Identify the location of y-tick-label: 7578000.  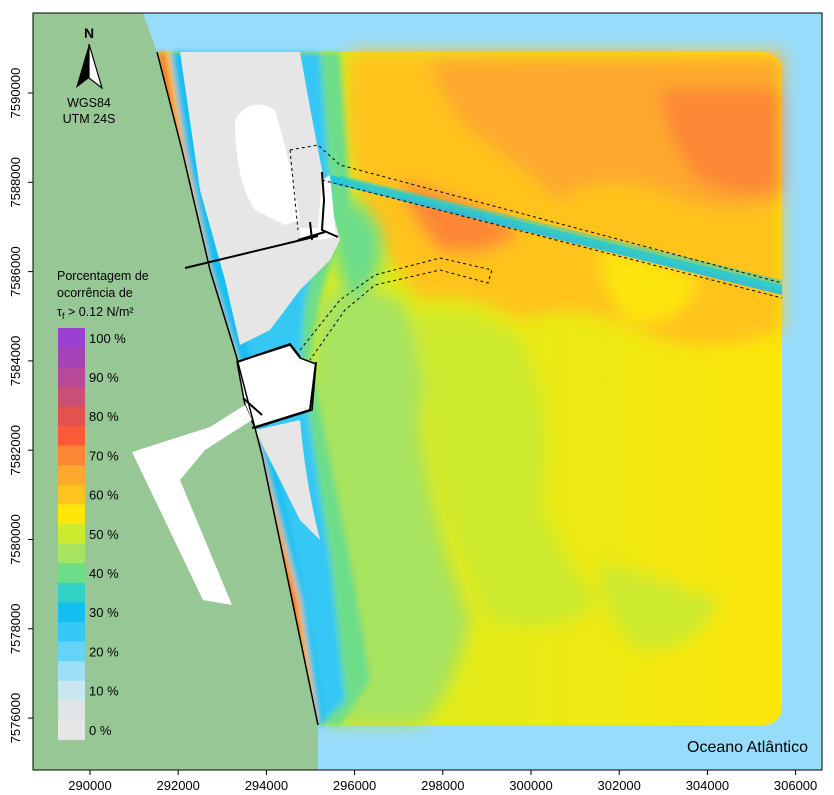
(15, 628).